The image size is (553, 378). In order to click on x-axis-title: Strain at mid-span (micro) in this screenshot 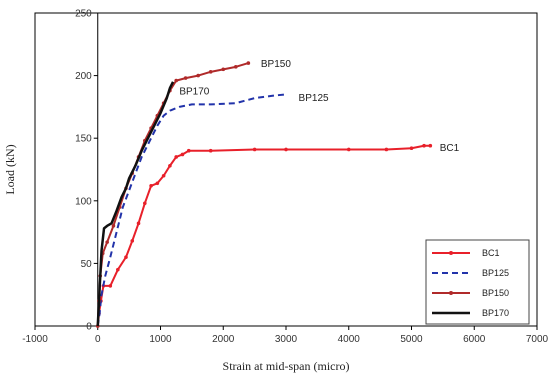, I will do `click(286, 366)`.